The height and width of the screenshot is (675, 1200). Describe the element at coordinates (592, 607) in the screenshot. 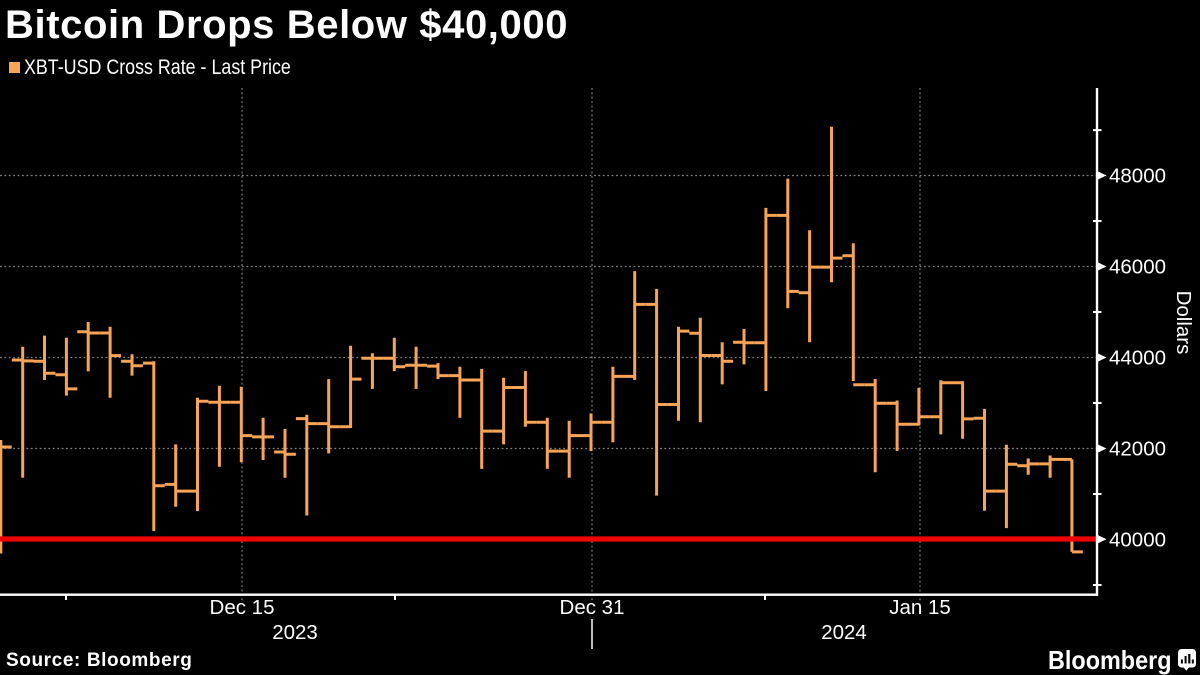

I see `svg-text: Dec 31` at that location.